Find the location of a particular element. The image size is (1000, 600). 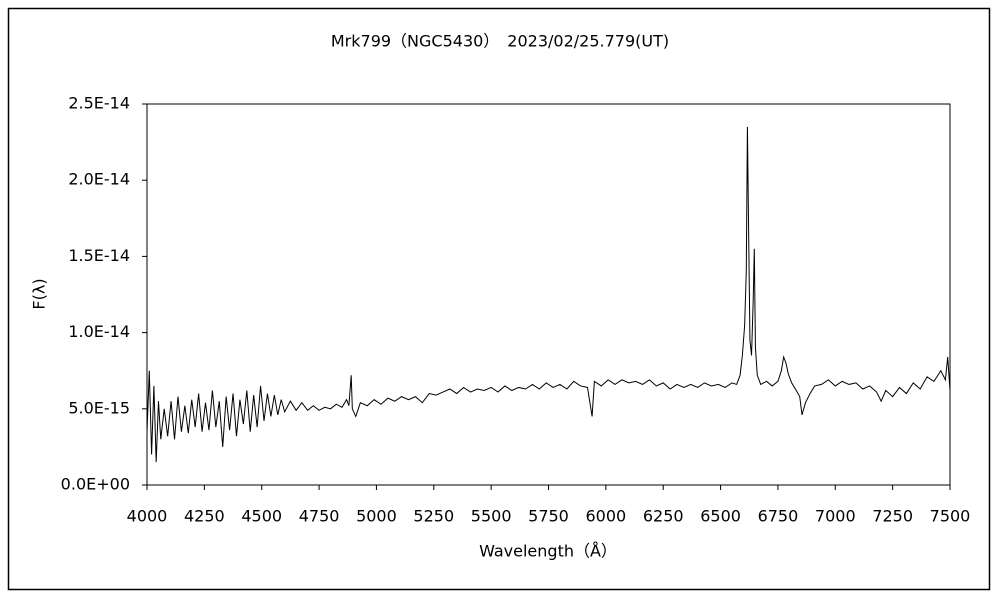

x-tick-label: 4000 is located at coordinates (147, 516).